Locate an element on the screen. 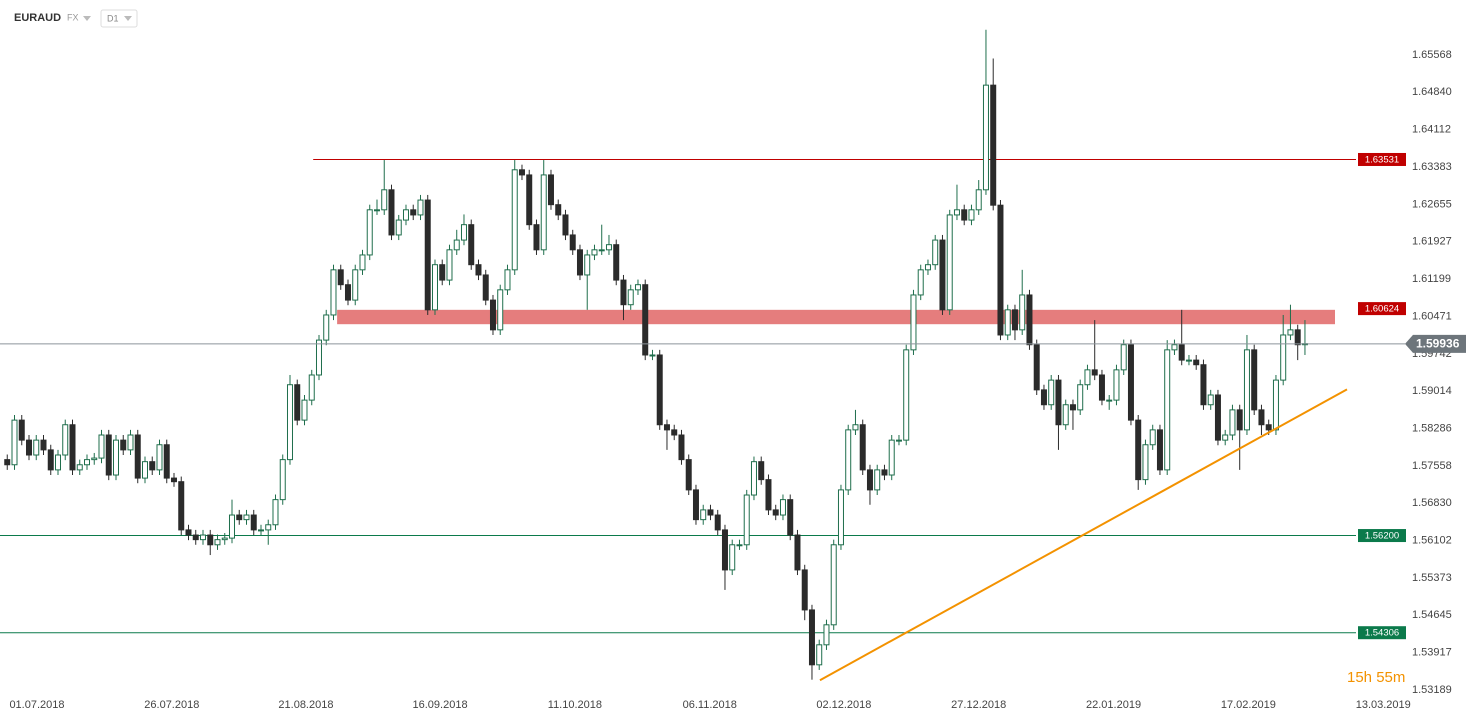  y-tick-label: 1.64840 is located at coordinates (1432, 92).